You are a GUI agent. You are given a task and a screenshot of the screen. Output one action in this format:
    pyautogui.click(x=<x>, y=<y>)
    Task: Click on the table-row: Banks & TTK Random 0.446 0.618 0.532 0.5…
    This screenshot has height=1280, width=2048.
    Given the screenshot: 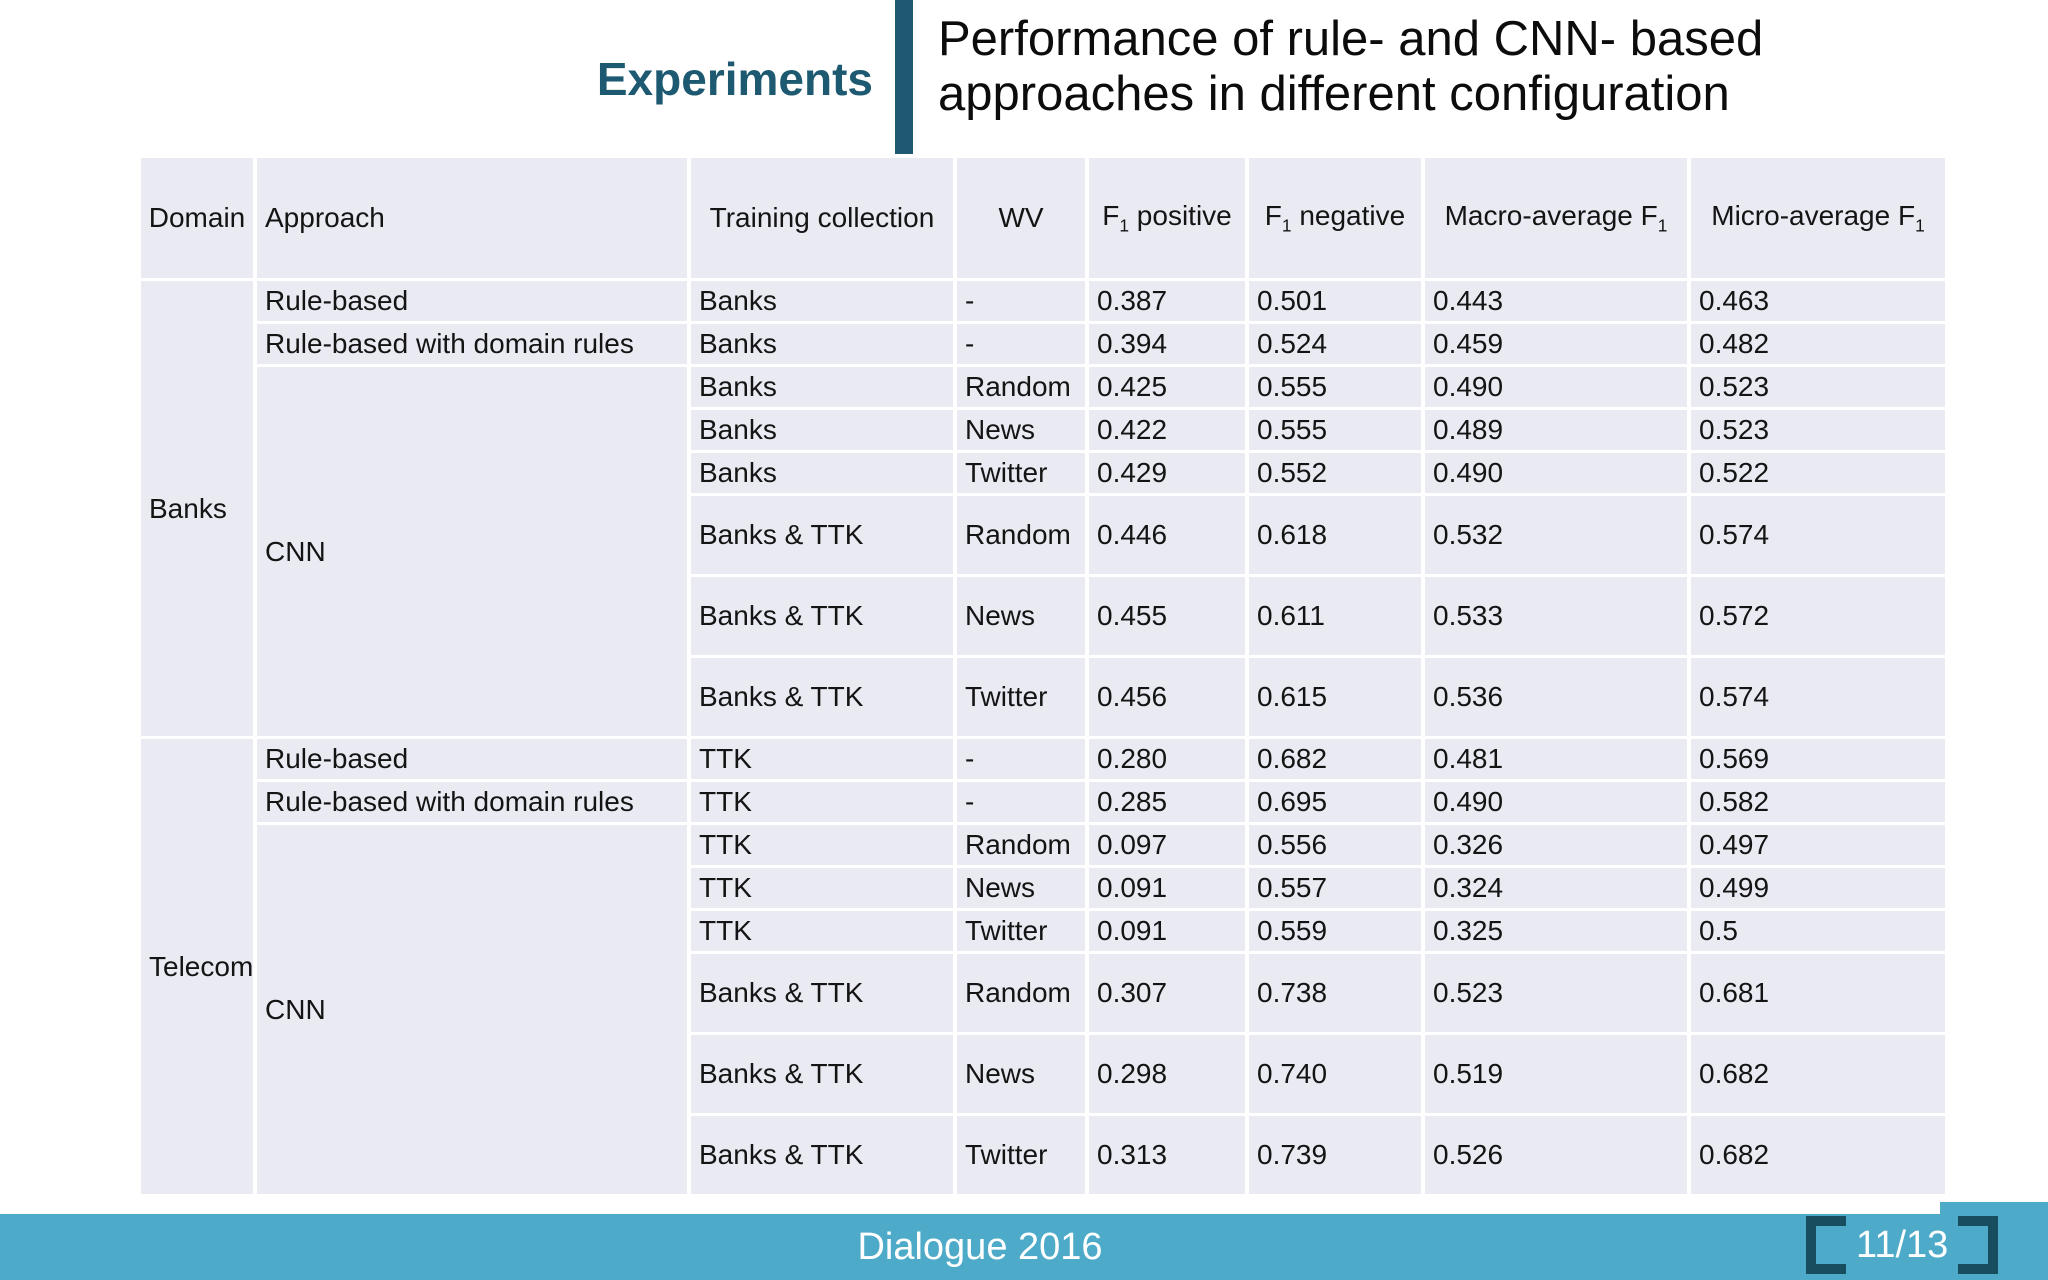 What is the action you would take?
    pyautogui.click(x=1043, y=535)
    